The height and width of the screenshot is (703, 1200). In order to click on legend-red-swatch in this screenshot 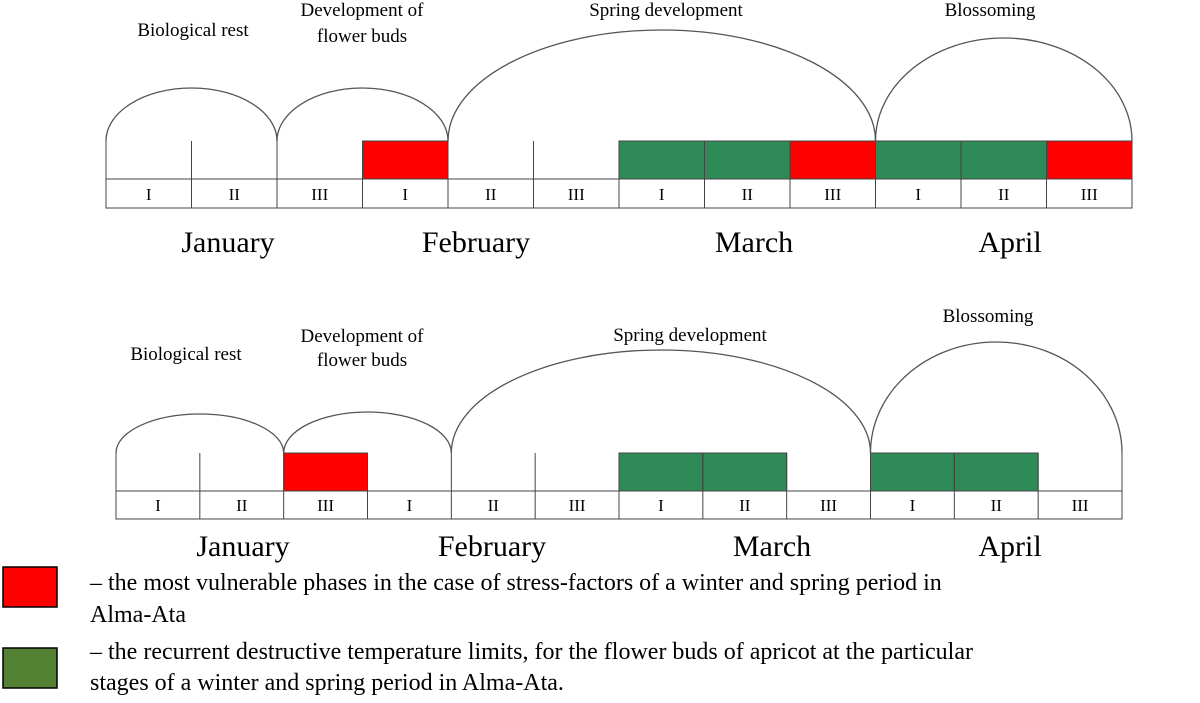, I will do `click(30, 587)`.